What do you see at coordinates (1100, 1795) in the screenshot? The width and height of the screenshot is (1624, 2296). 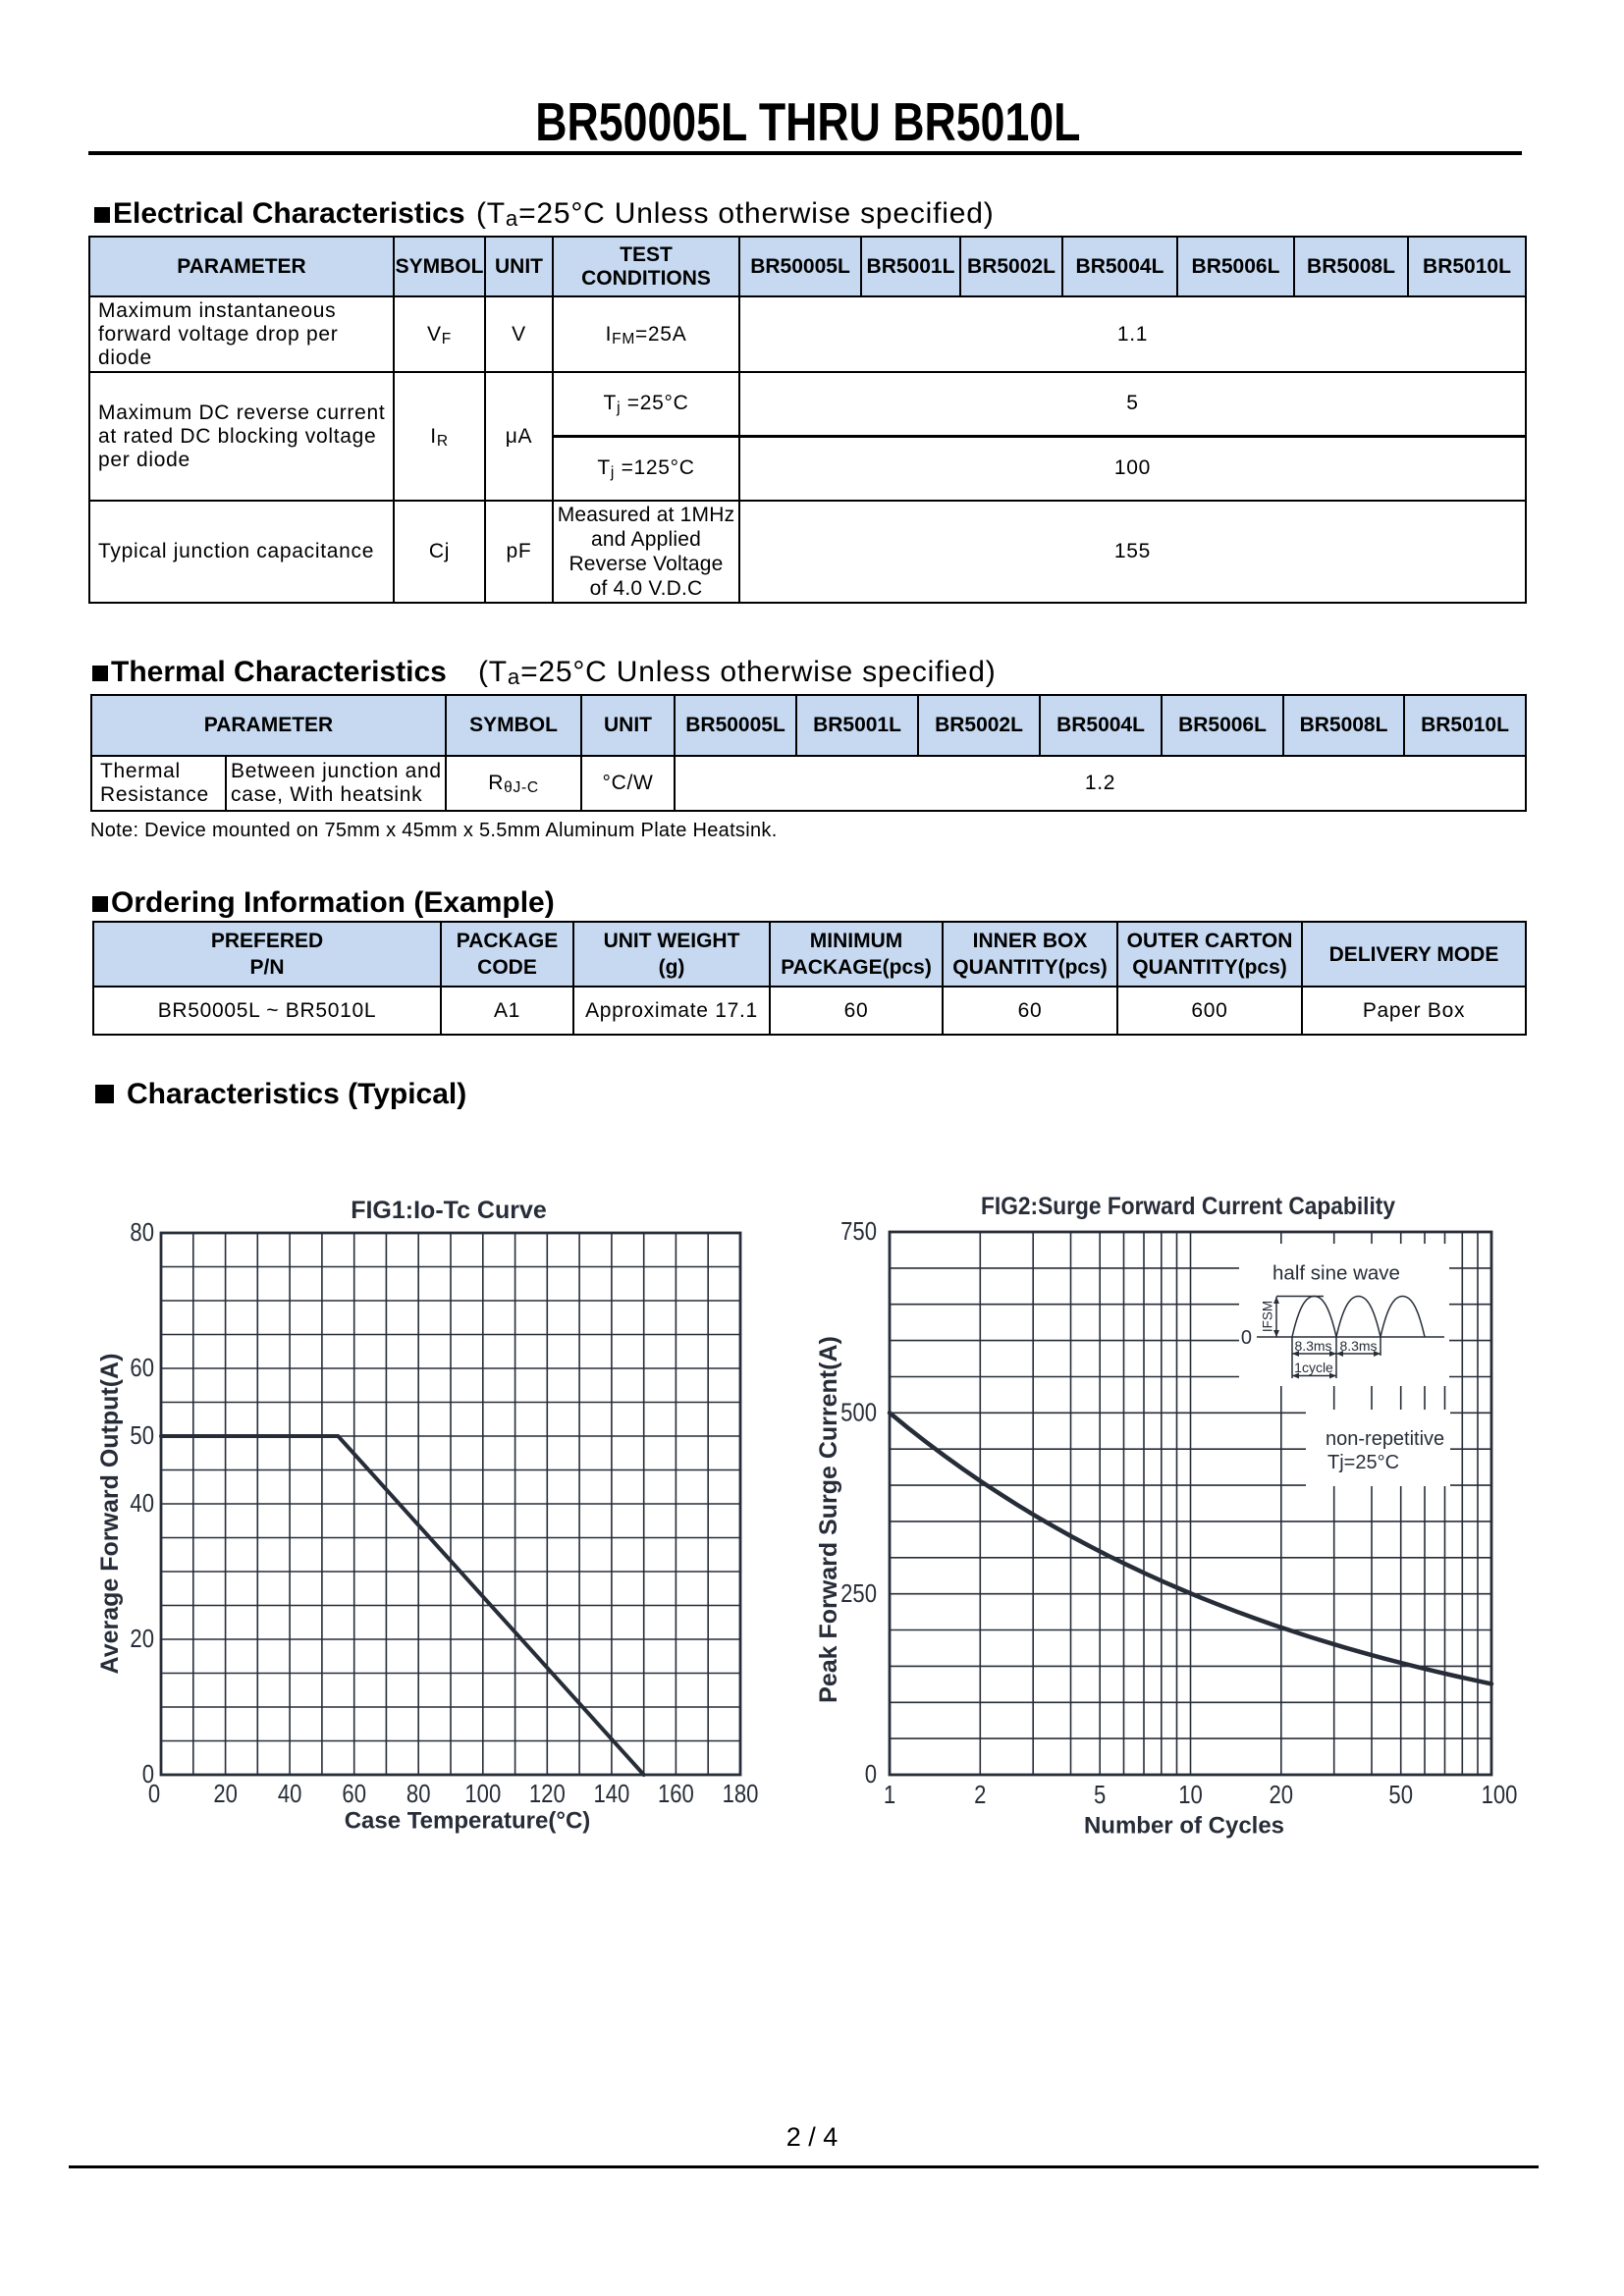 I see `svg-text: 5` at bounding box center [1100, 1795].